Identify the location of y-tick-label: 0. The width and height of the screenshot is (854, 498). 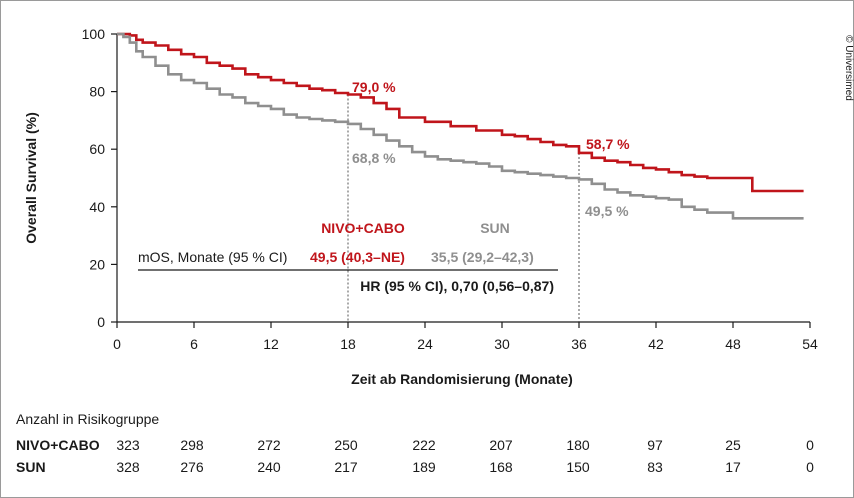
(101, 322).